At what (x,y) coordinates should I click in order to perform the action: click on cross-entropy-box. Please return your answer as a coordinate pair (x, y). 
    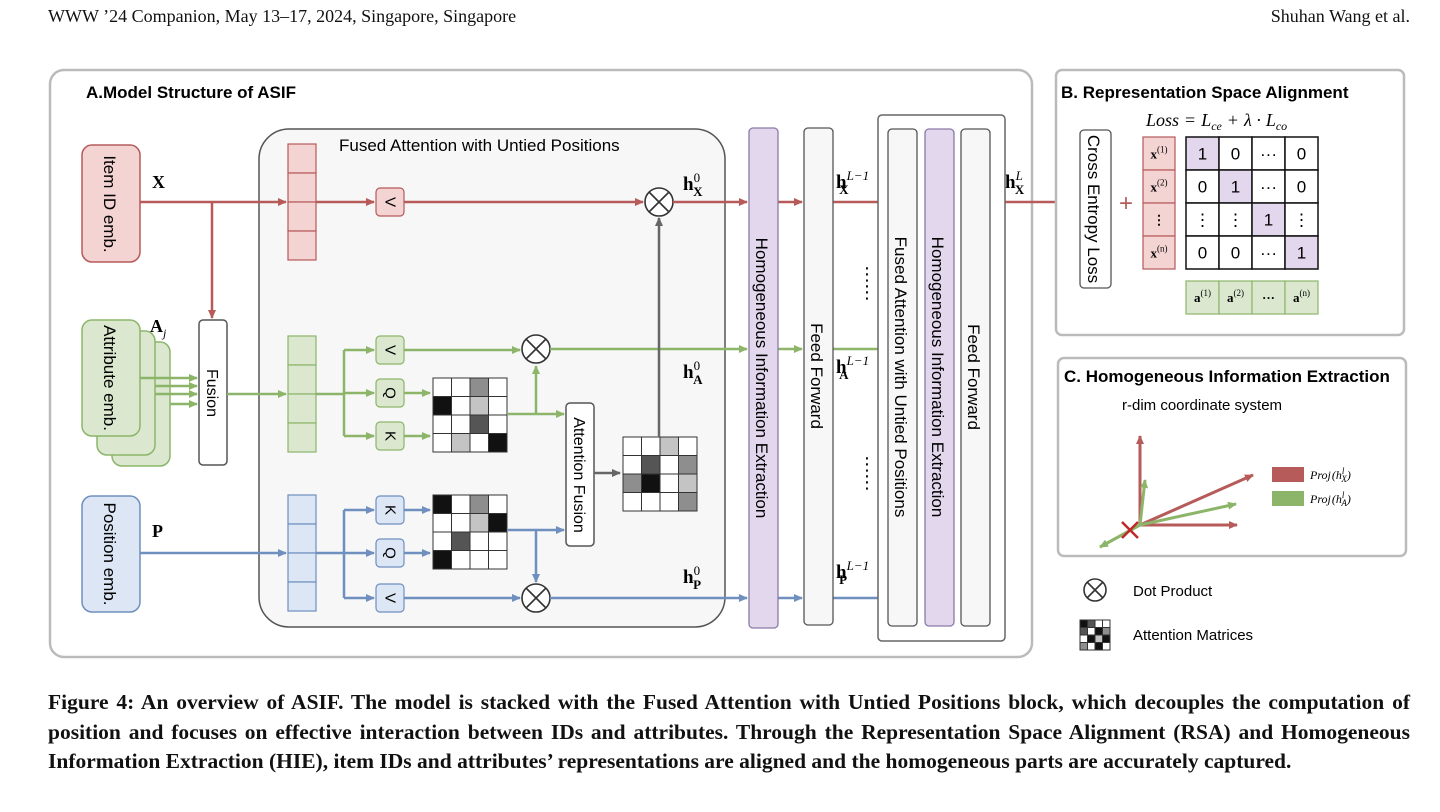
    Looking at the image, I should click on (1095, 209).